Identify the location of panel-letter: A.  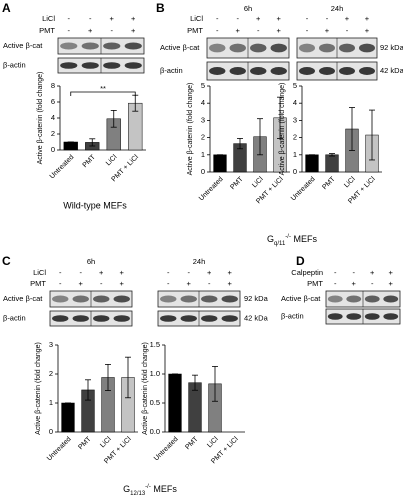
(6, 8).